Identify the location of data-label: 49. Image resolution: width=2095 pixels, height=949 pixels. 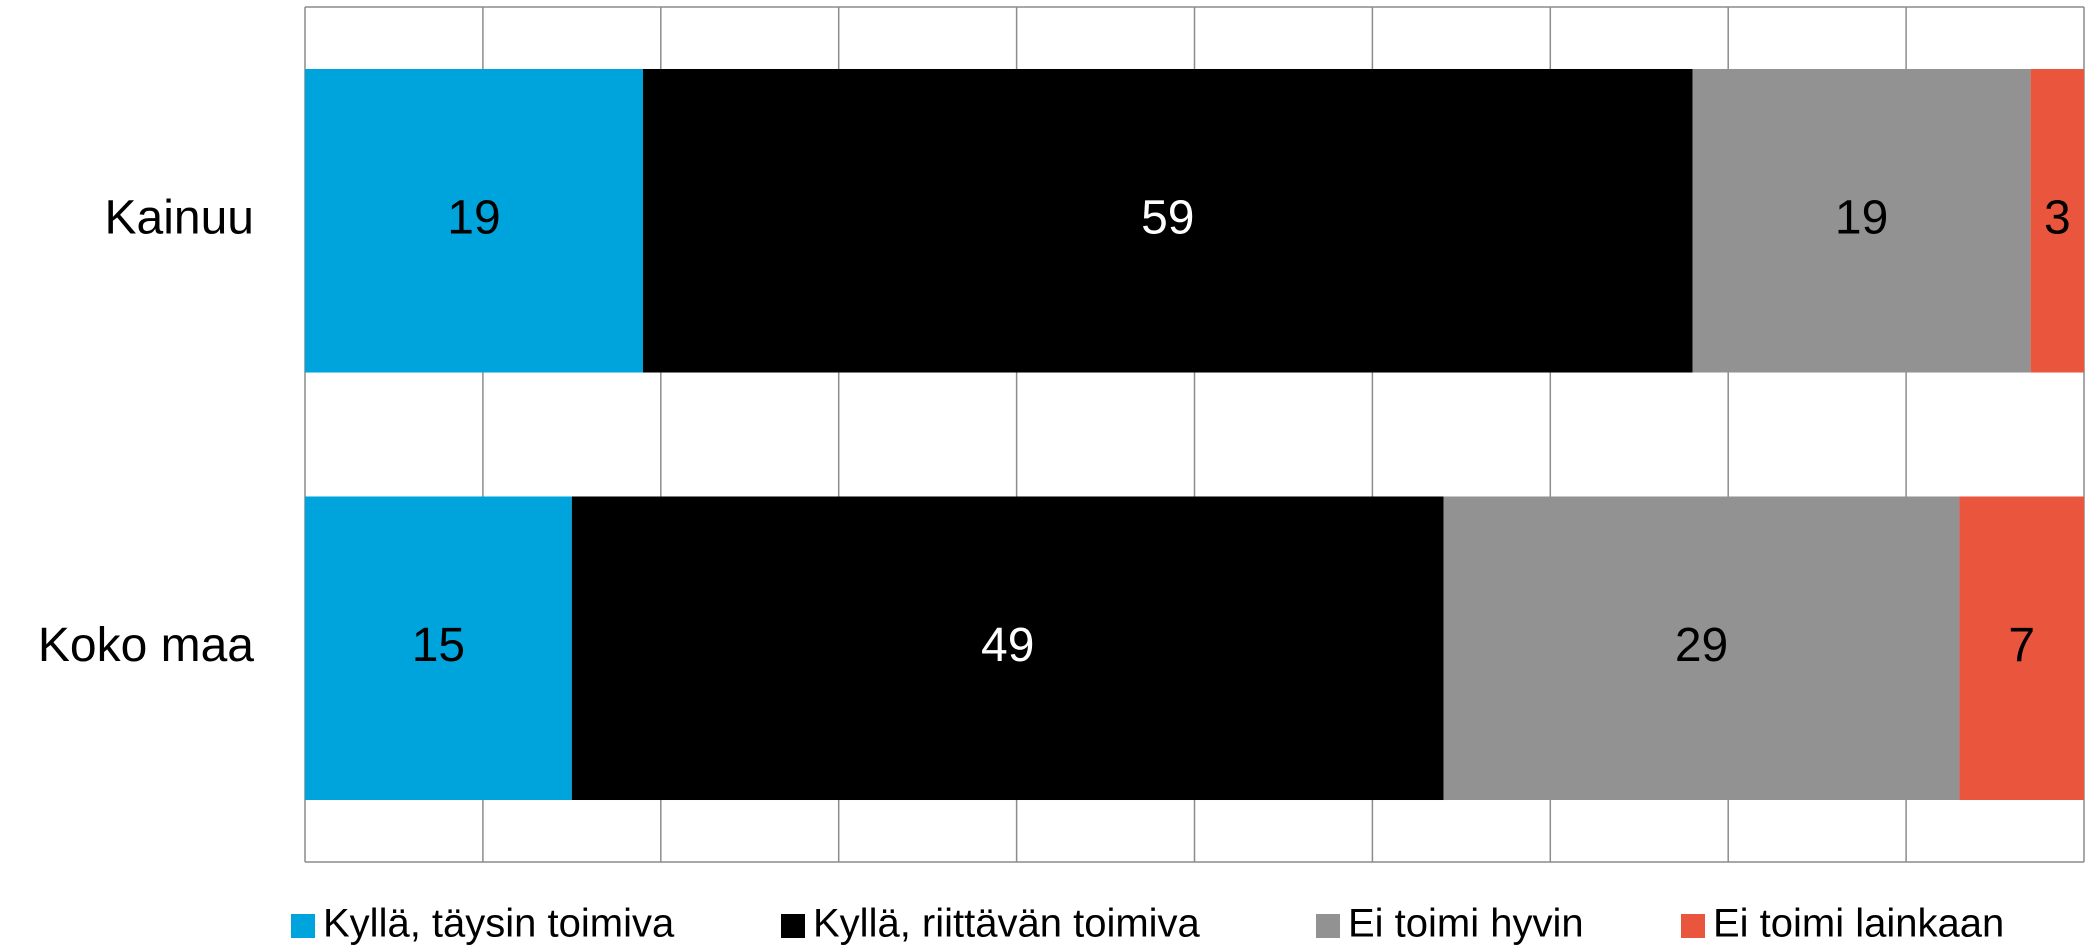
(1007, 645).